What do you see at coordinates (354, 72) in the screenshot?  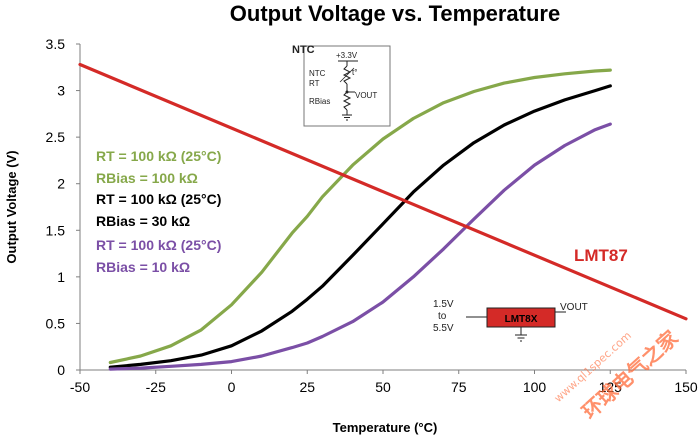 I see `ntc-t-label: t°` at bounding box center [354, 72].